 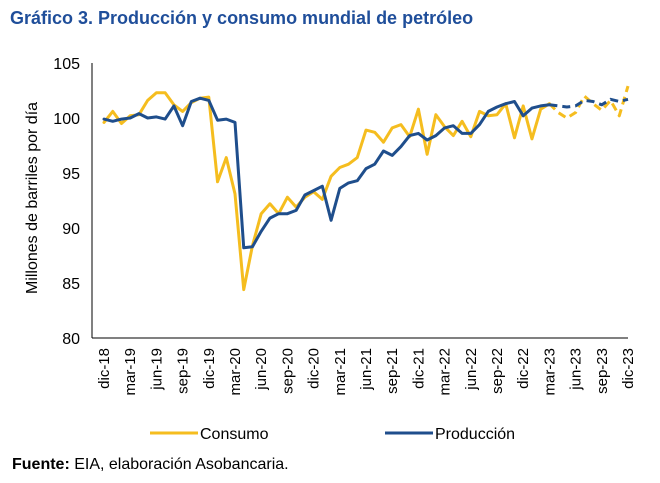 I want to click on legend-label-consumo: Consumo, so click(x=234, y=434).